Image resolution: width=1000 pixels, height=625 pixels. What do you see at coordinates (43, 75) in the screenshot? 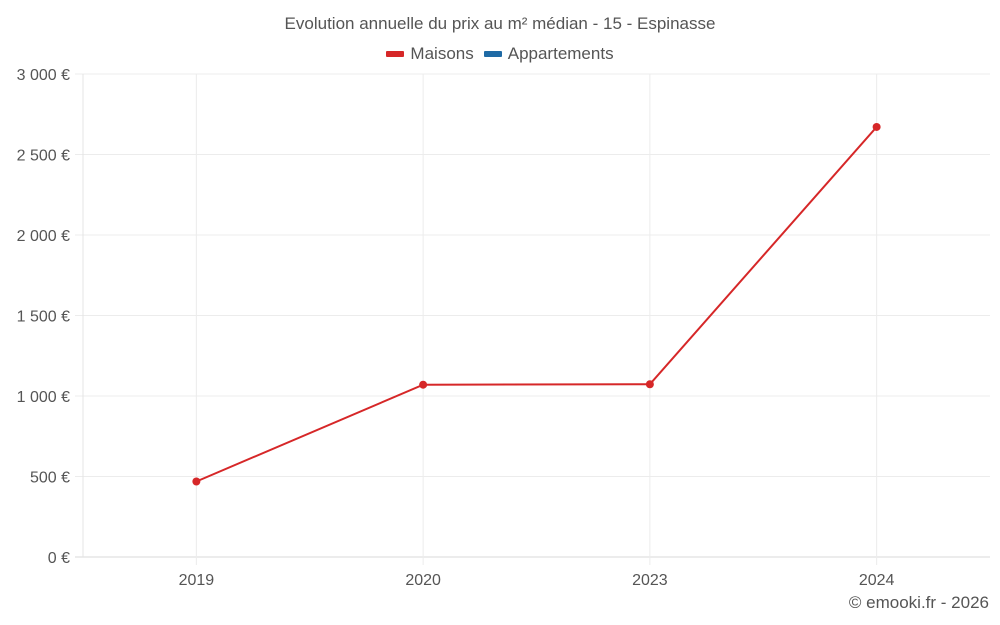
I see `y-tick-label: 3 000 €` at bounding box center [43, 75].